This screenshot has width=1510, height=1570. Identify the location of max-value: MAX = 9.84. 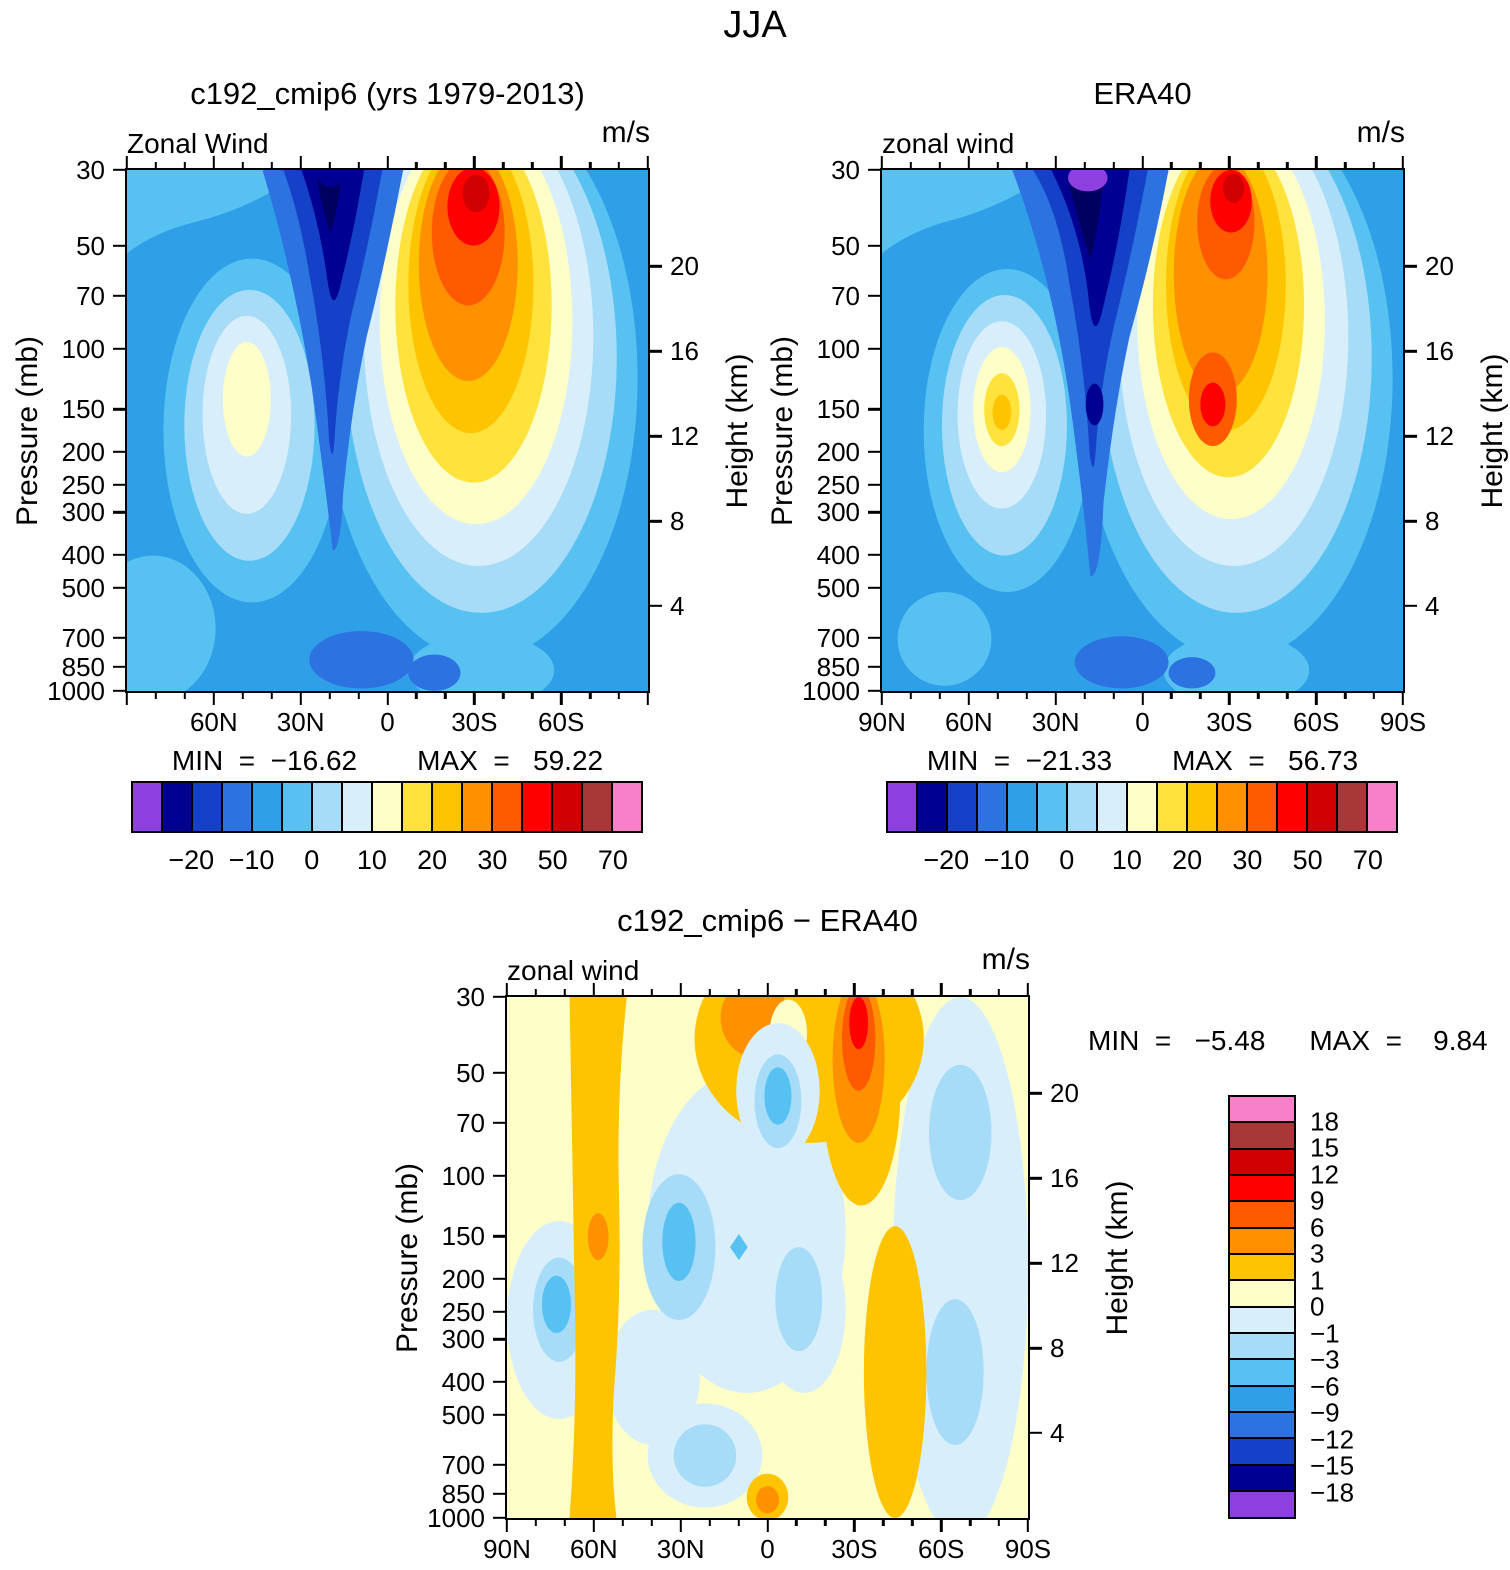
(1398, 1040).